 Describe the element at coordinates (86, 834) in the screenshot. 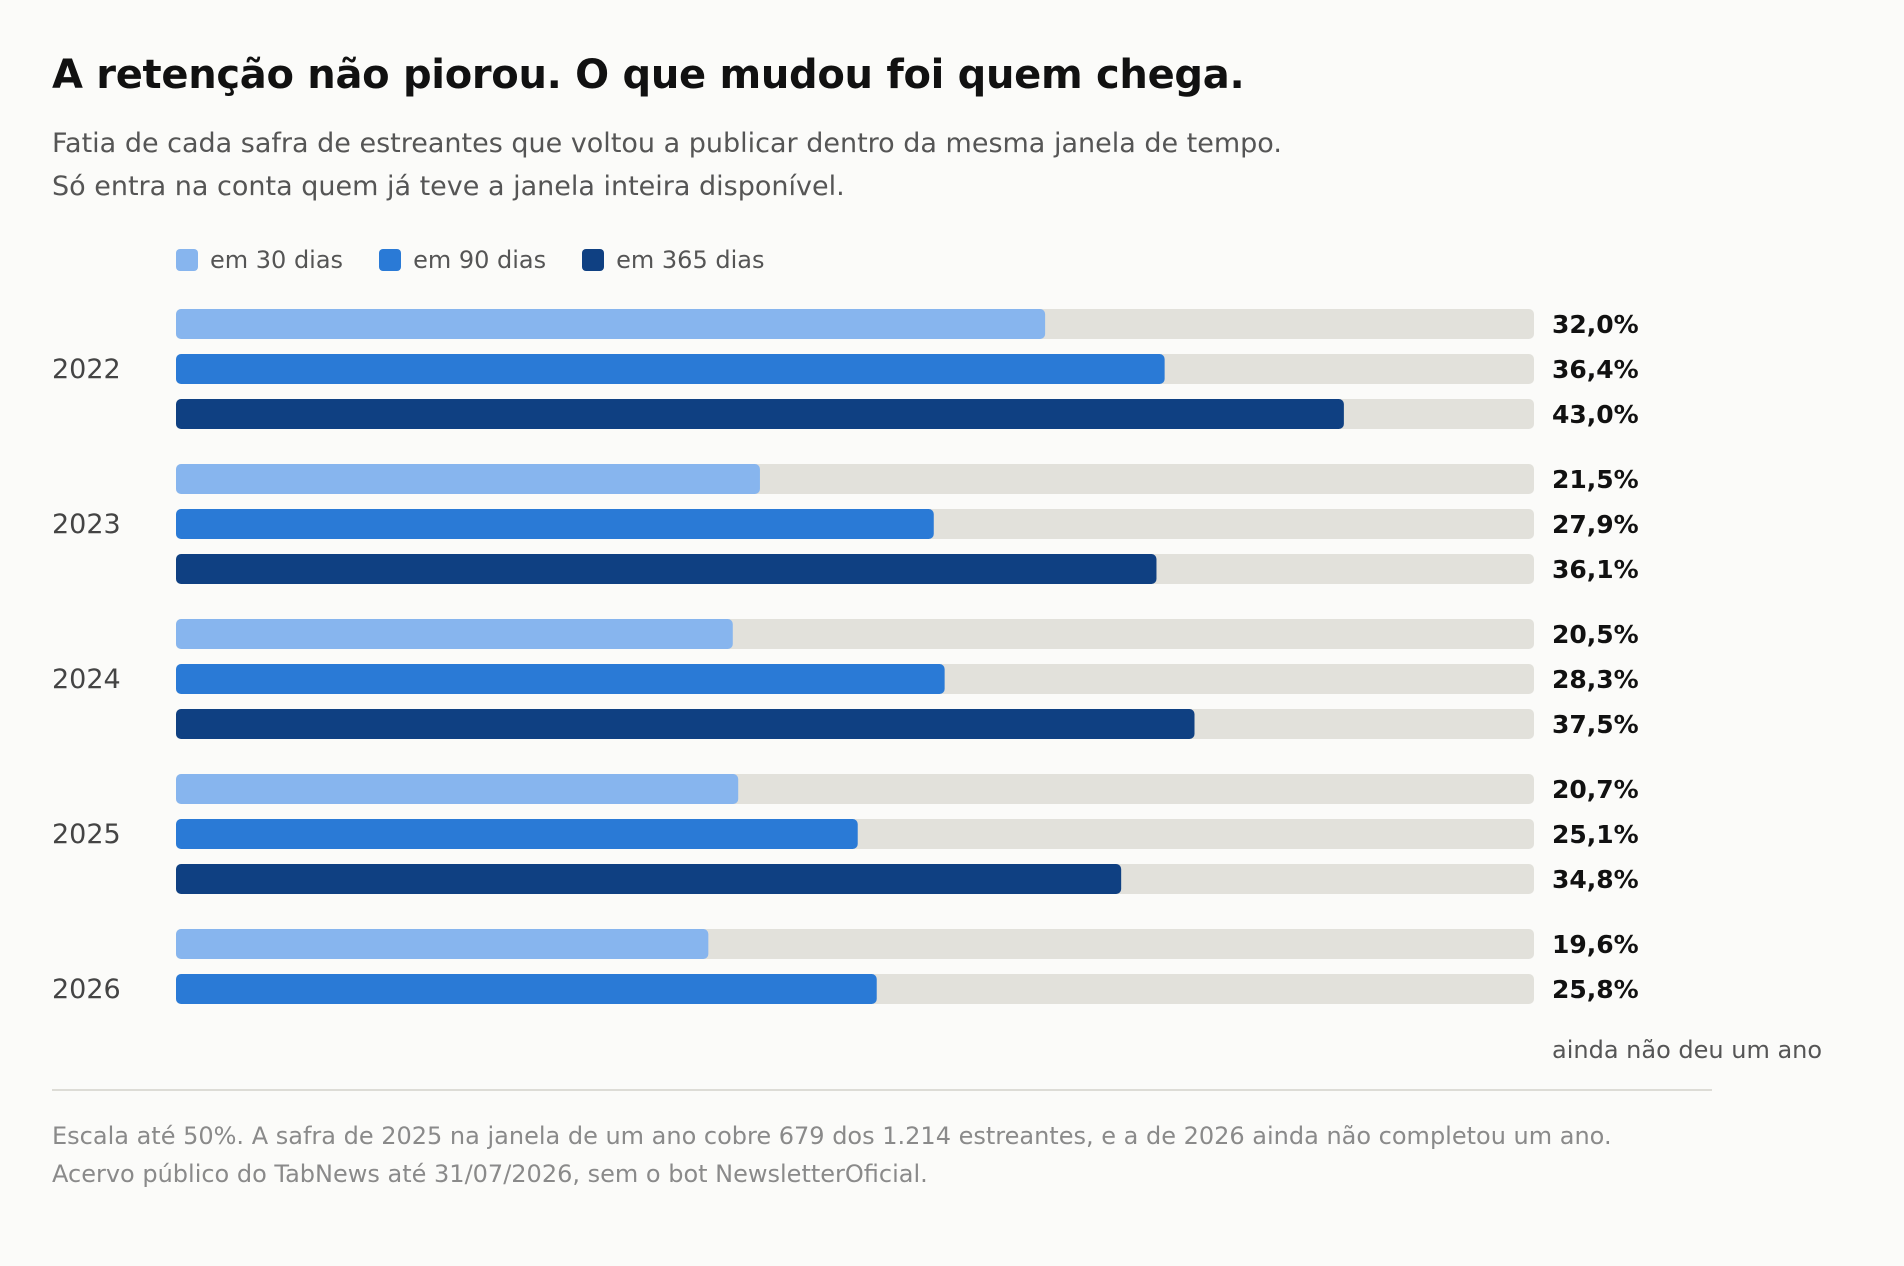

I see `category-label: 2025` at that location.